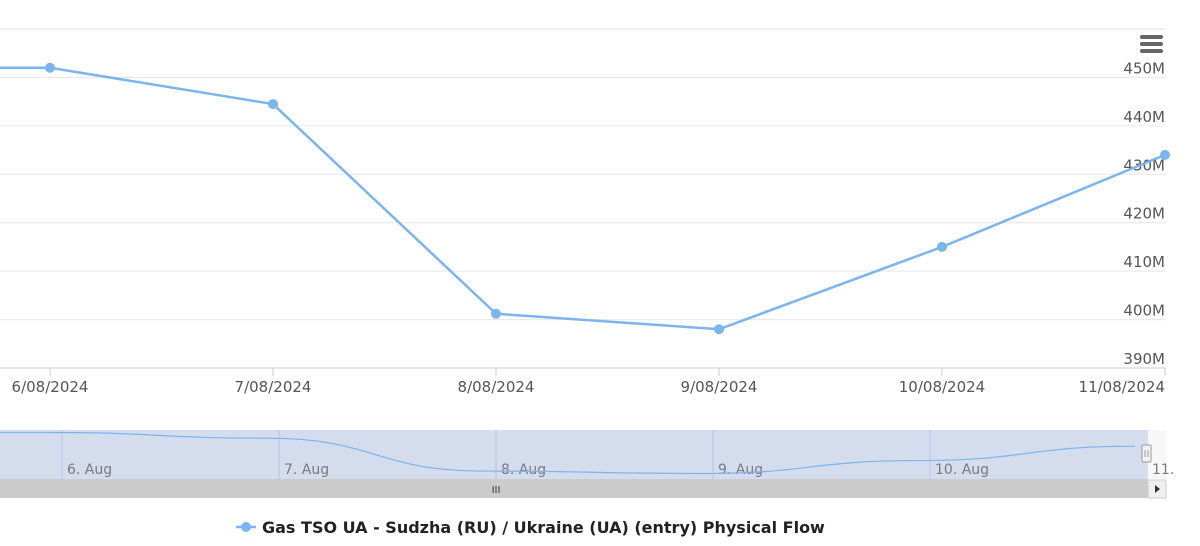  What do you see at coordinates (50, 387) in the screenshot?
I see `x-tick-label: 6/08/2024` at bounding box center [50, 387].